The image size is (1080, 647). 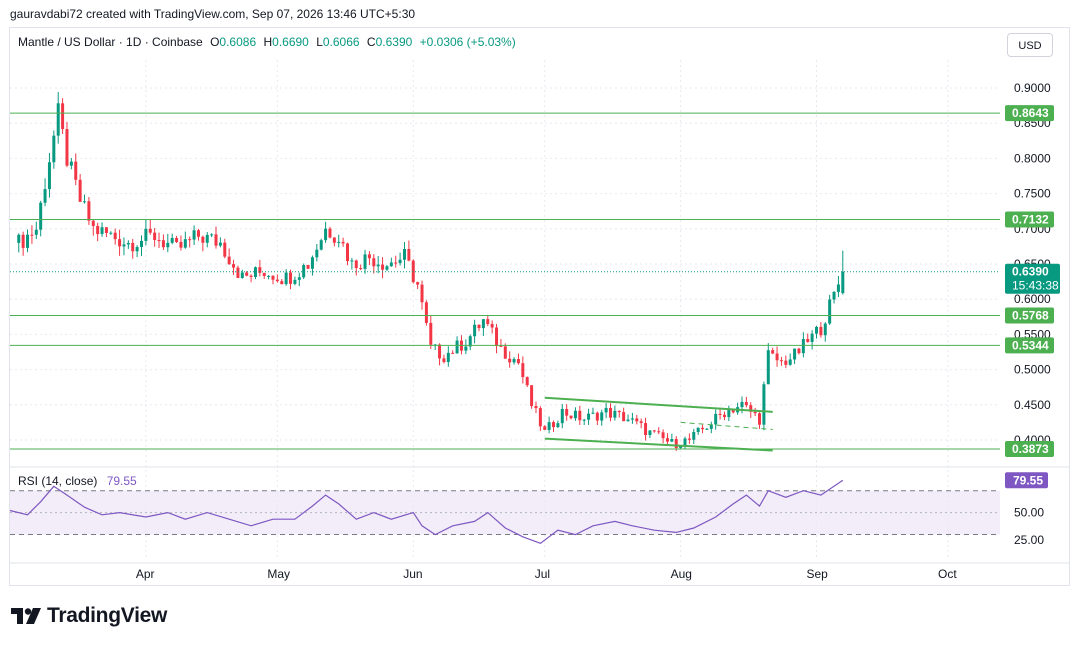 I want to click on level-tag-label: 0.7132, so click(x=1030, y=220).